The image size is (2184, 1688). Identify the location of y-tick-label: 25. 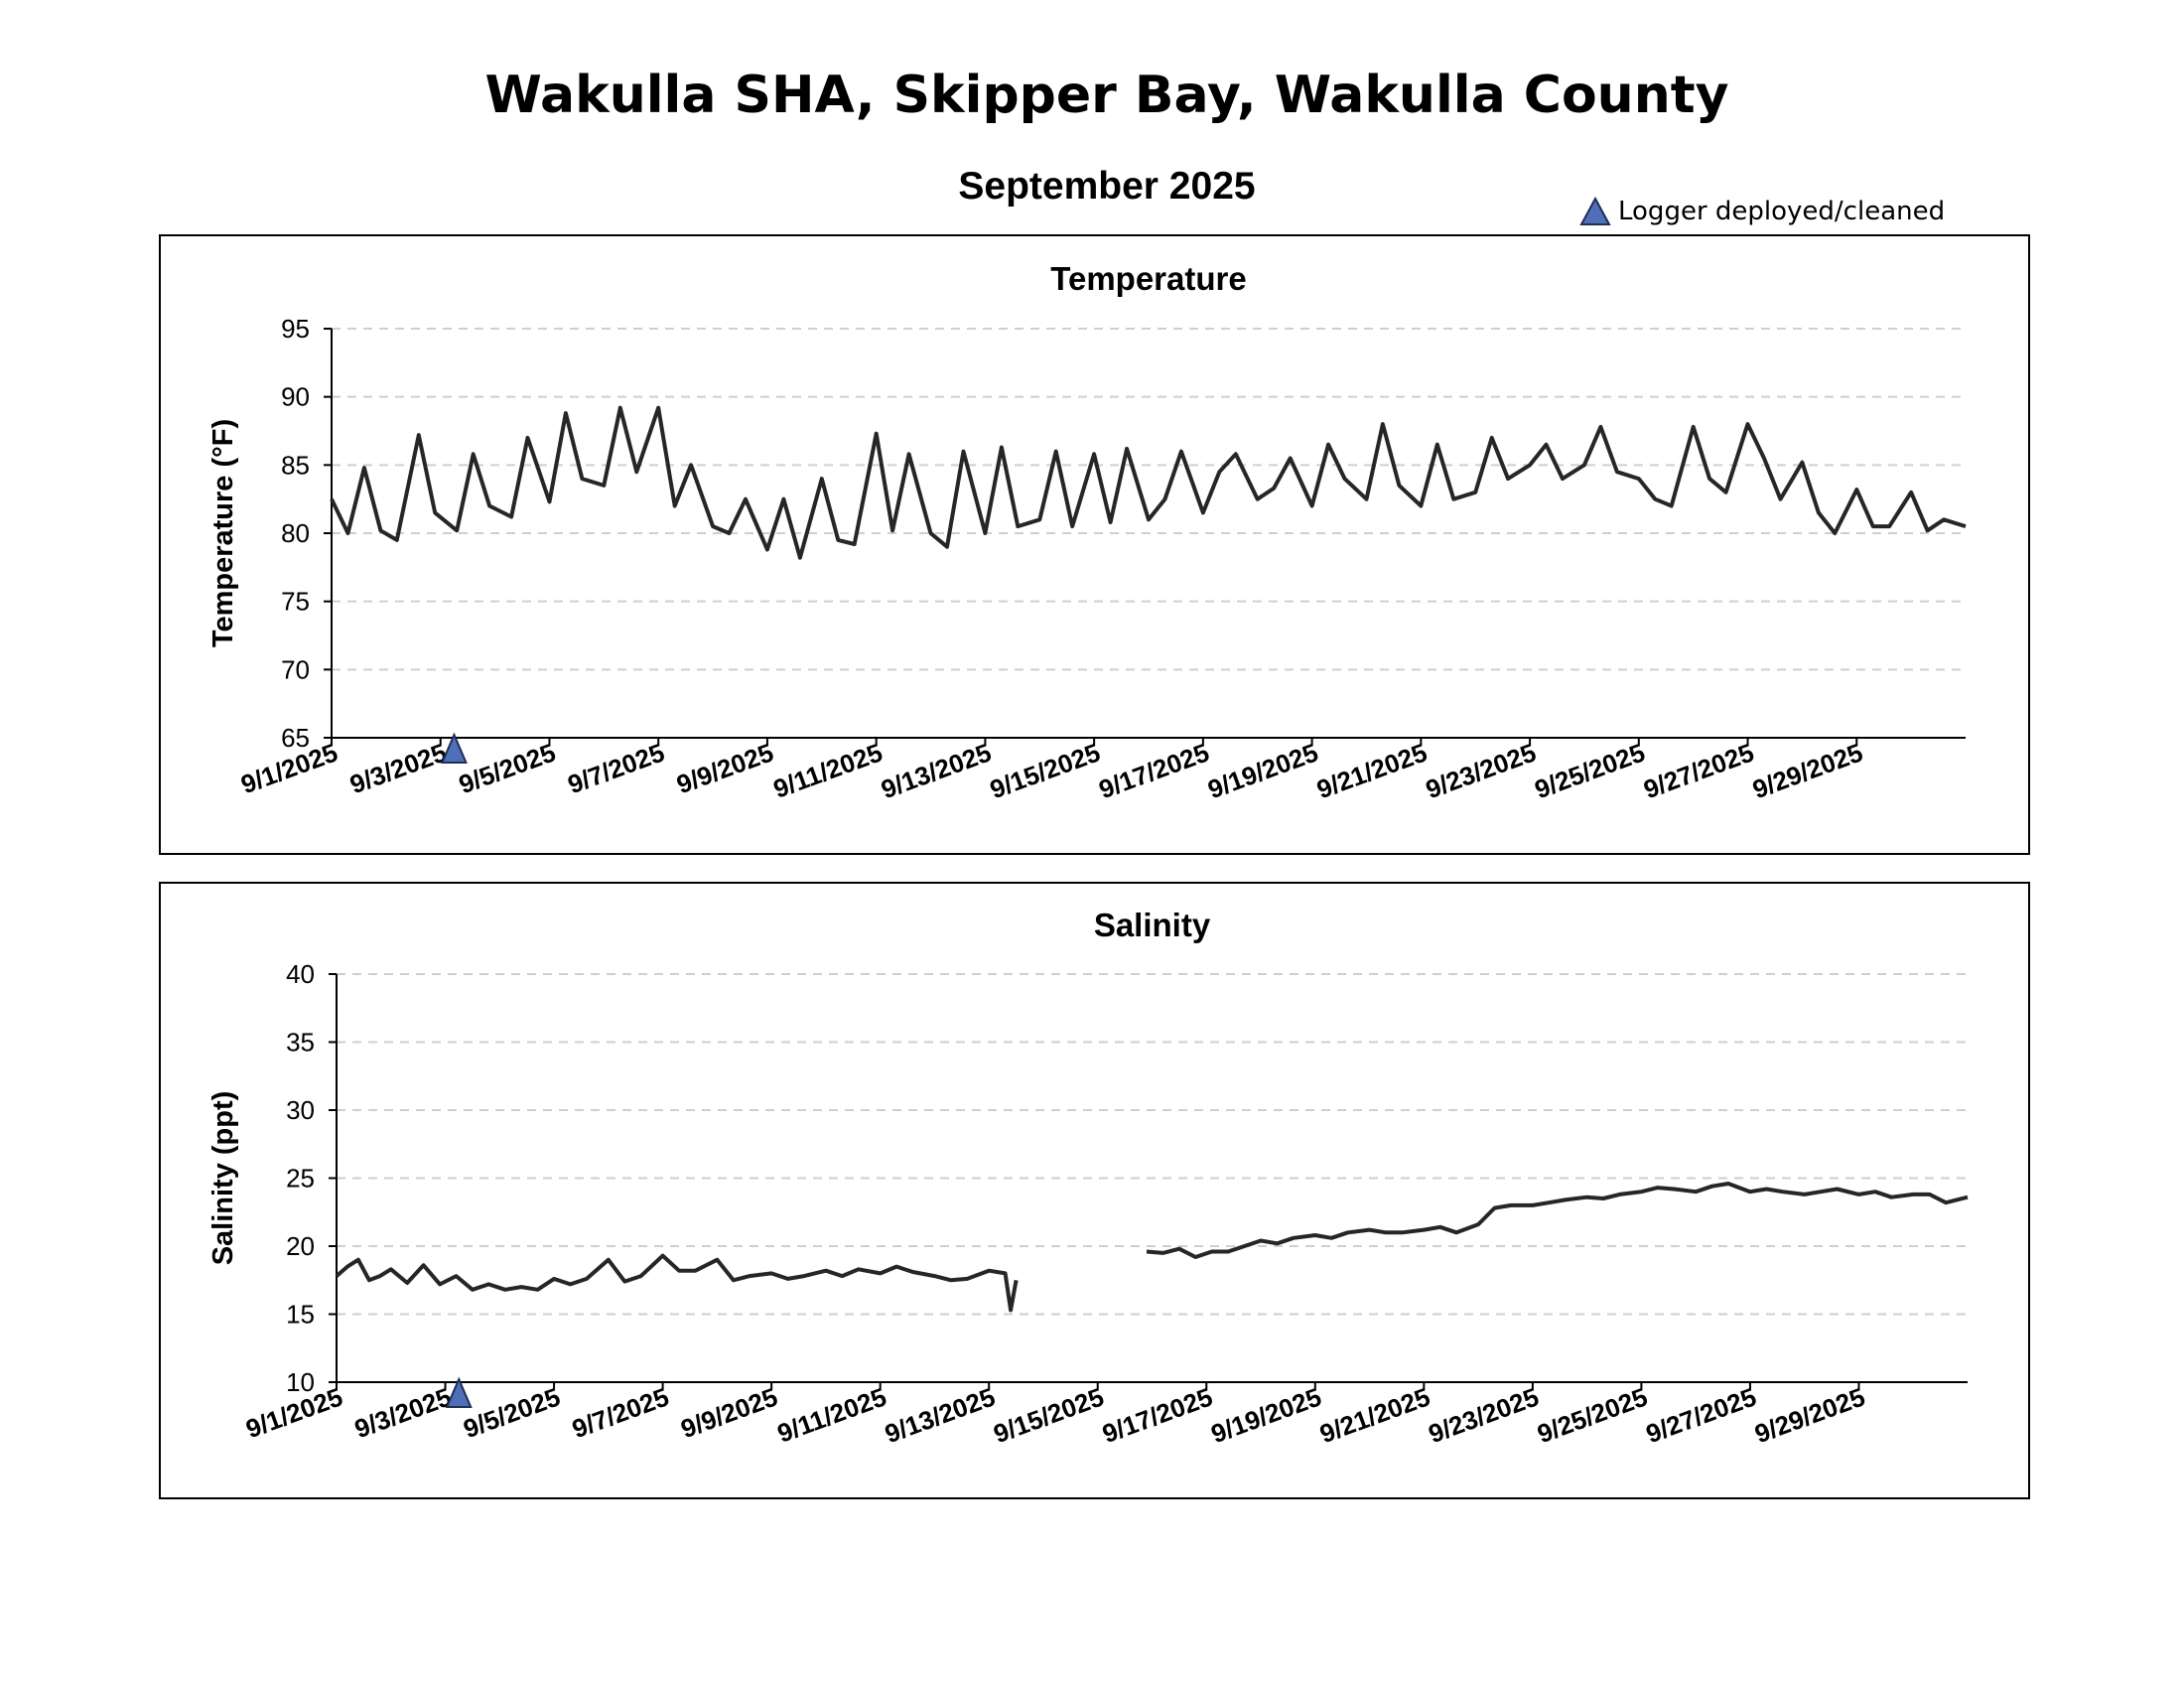
(300, 1179).